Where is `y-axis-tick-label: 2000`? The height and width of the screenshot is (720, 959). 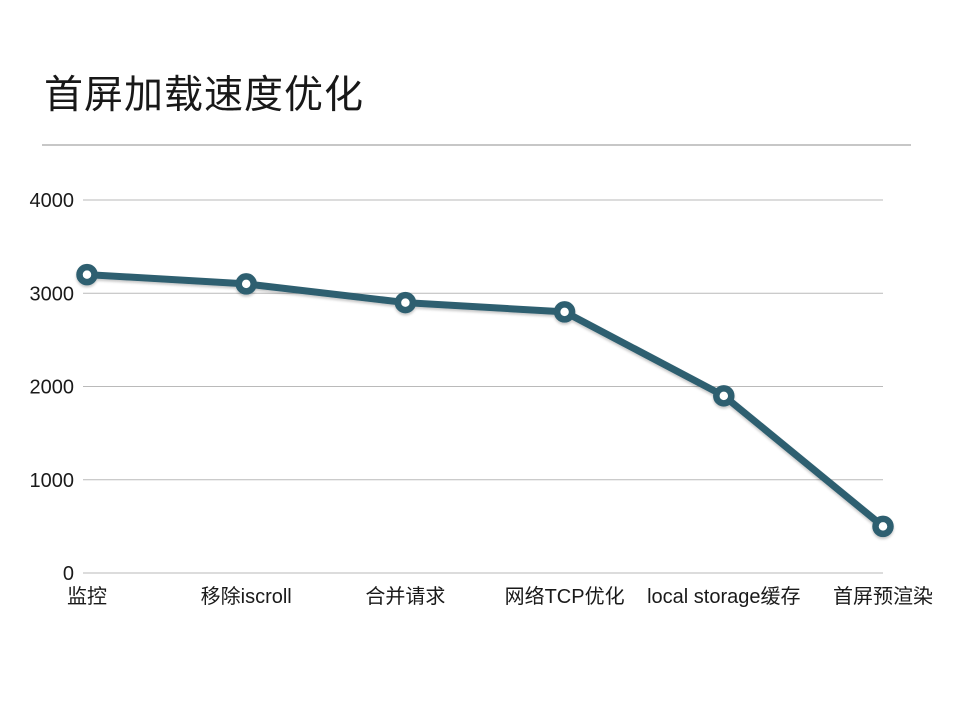
y-axis-tick-label: 2000 is located at coordinates (52, 388).